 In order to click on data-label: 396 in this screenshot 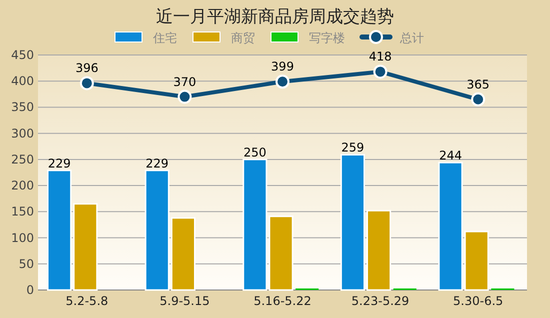, I will do `click(86, 68)`.